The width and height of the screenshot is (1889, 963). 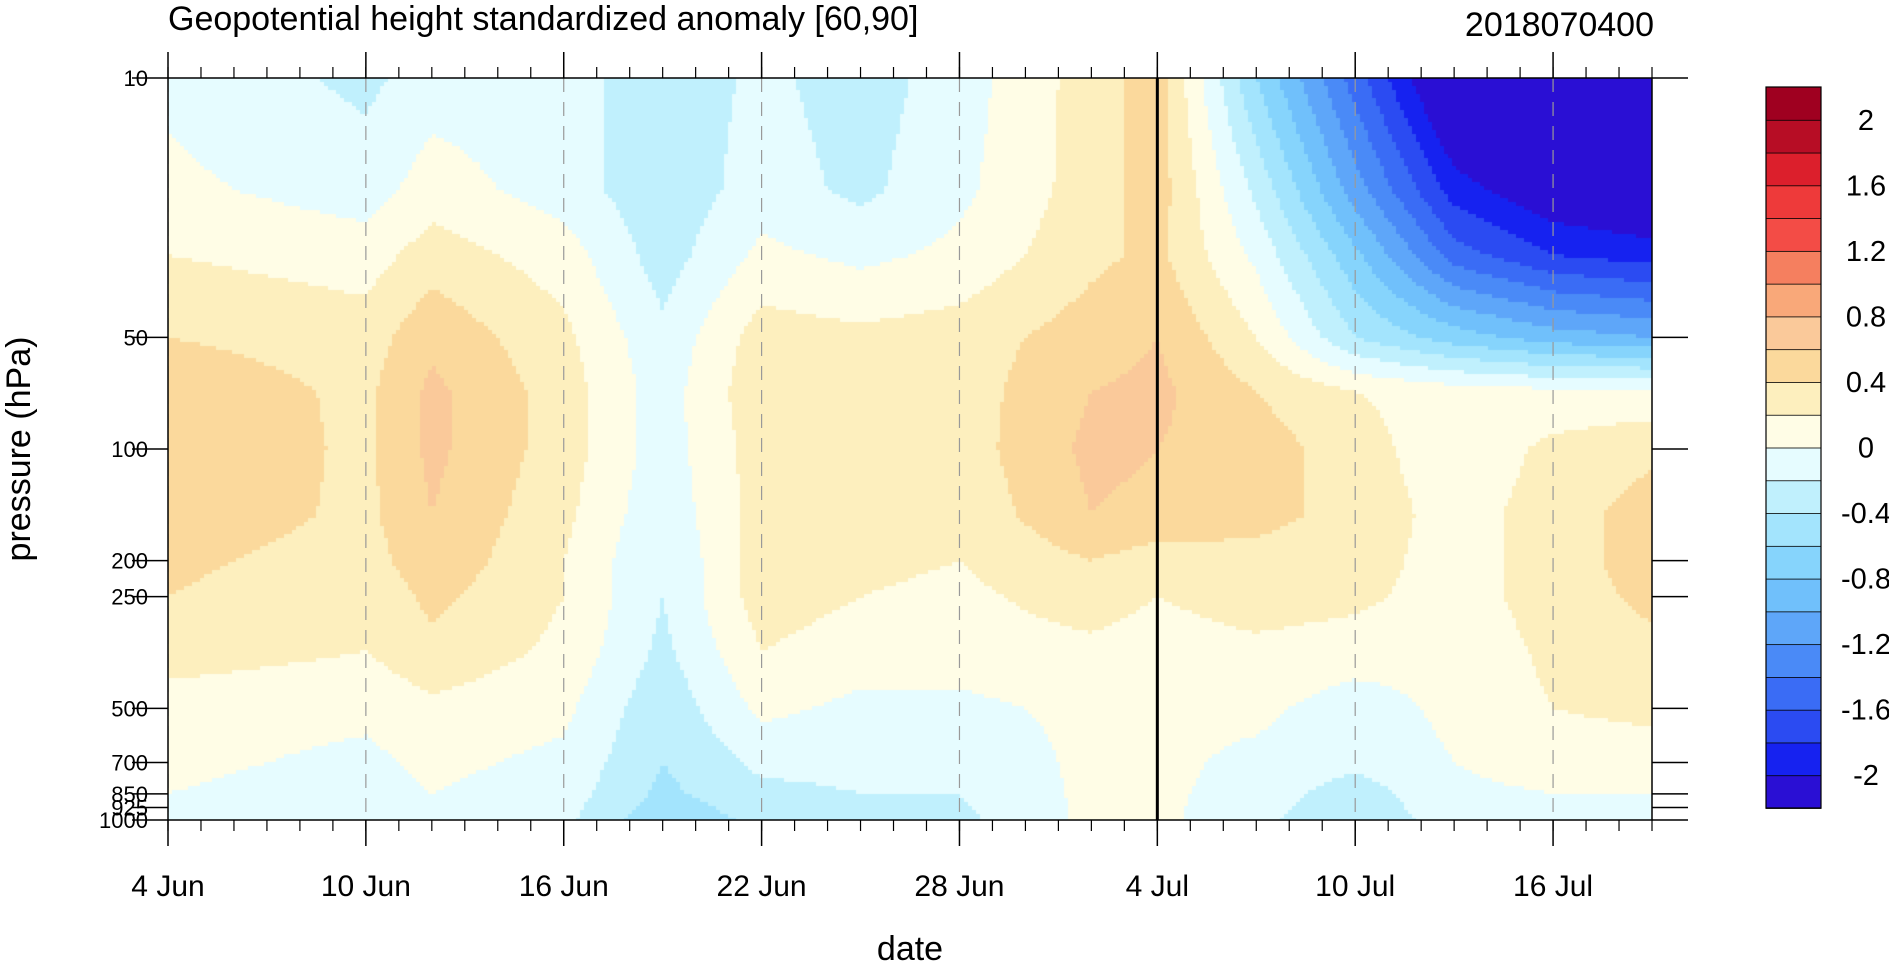 What do you see at coordinates (959, 886) in the screenshot?
I see `x-tick-label: 28 Jun` at bounding box center [959, 886].